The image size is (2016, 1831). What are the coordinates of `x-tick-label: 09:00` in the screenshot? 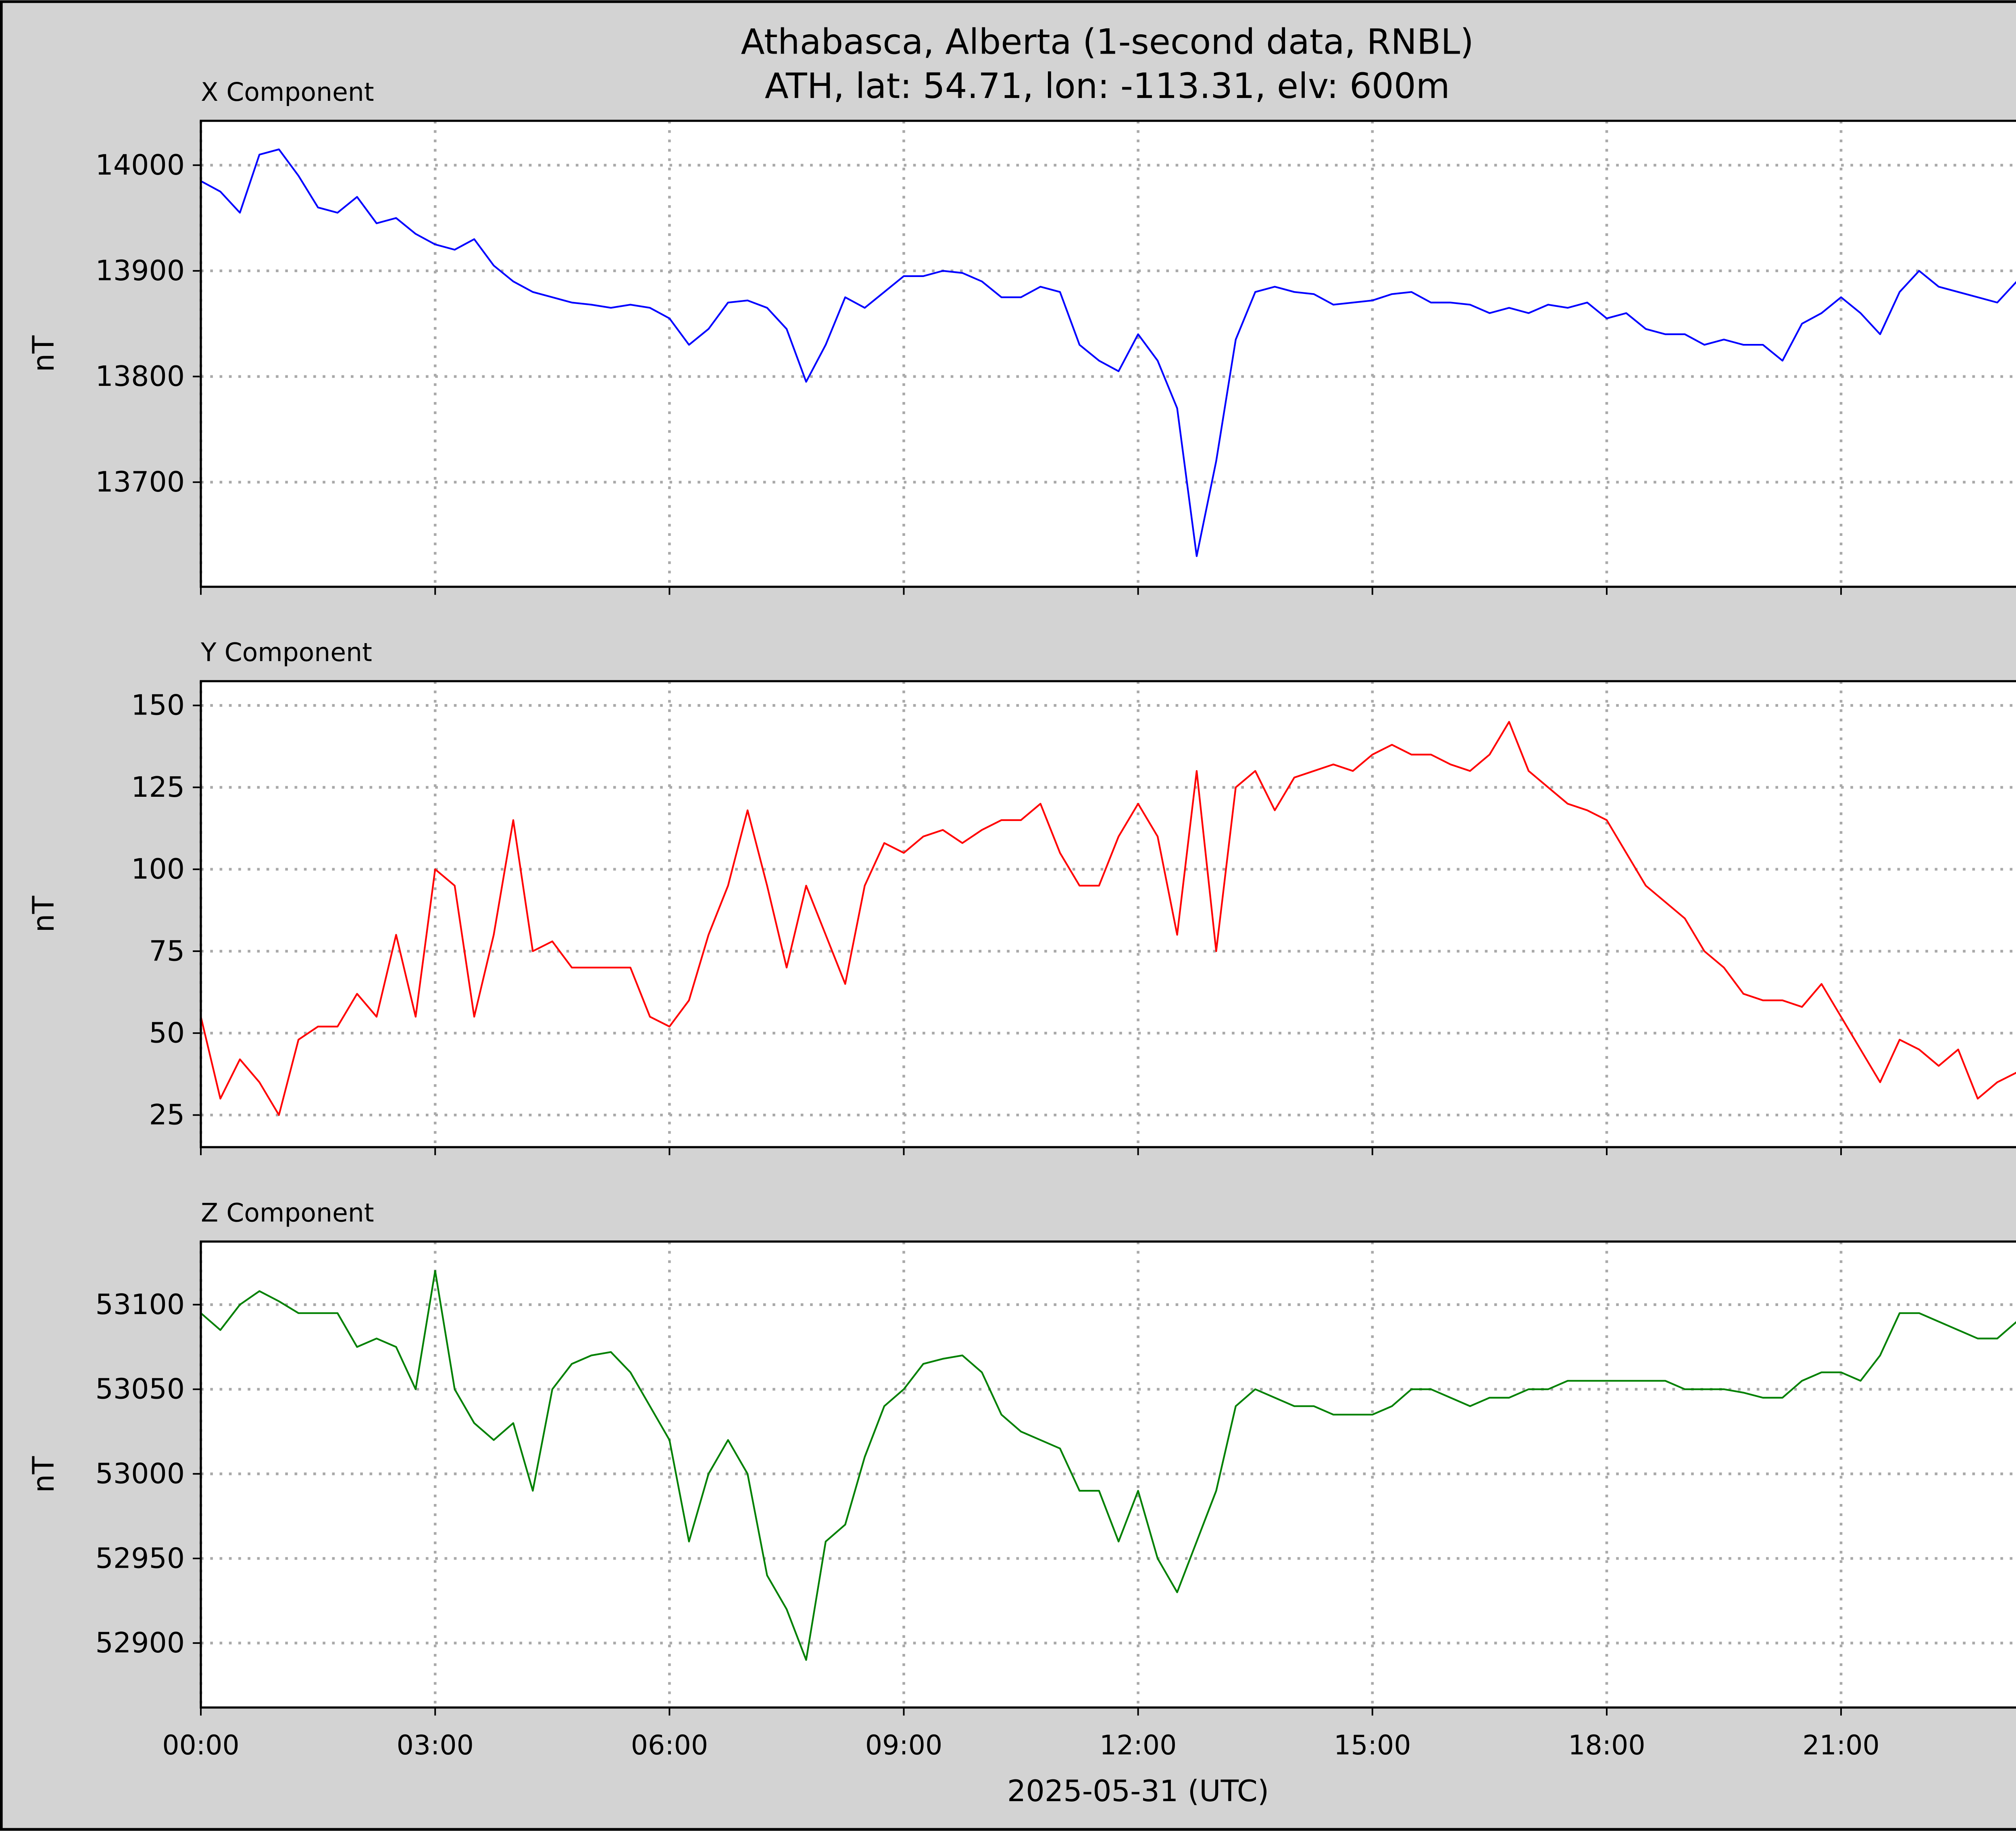 It's located at (903, 1745).